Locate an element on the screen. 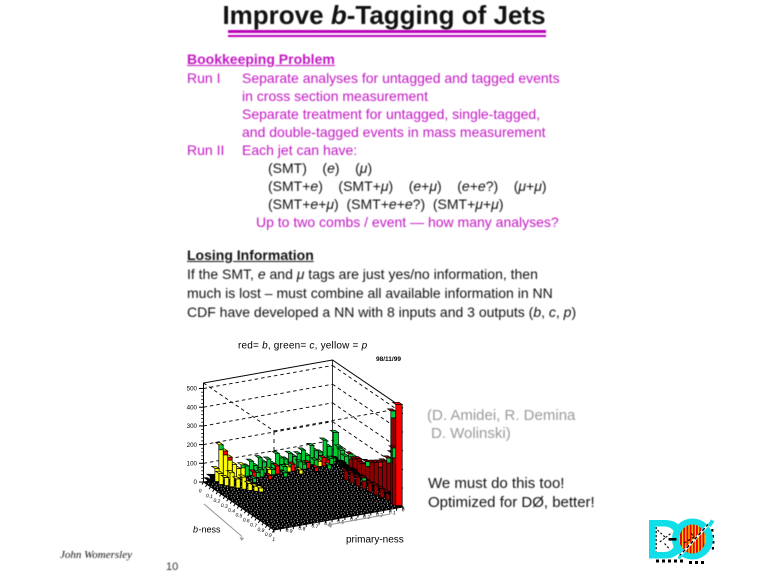 Image resolution: width=768 pixels, height=576 pixels. svg-text: 500 is located at coordinates (192, 389).